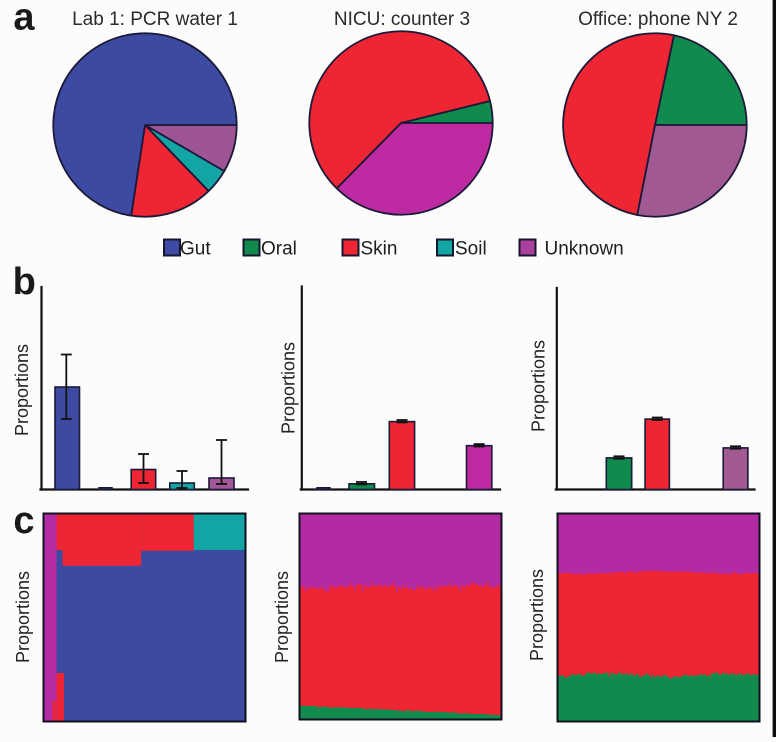 Image resolution: width=776 pixels, height=742 pixels. What do you see at coordinates (279, 249) in the screenshot?
I see `svg-text: Oral` at bounding box center [279, 249].